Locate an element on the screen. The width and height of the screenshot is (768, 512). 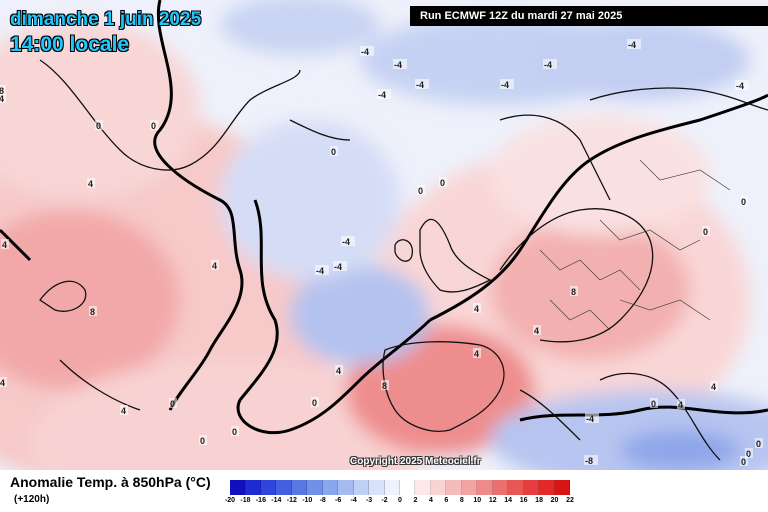
scale-tick-label: 20 is located at coordinates (554, 500).